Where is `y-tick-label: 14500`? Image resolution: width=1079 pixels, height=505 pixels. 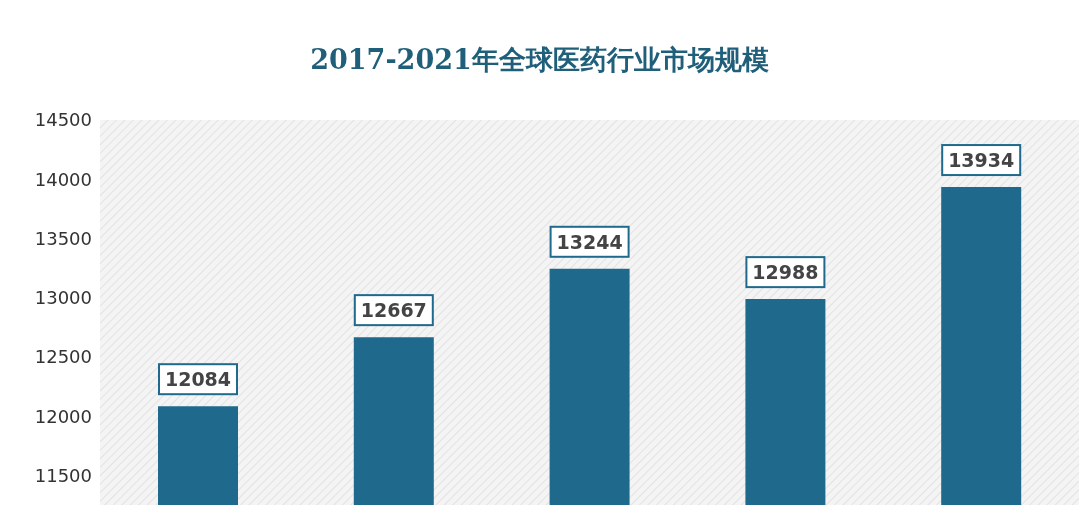 y-tick-label: 14500 is located at coordinates (63, 120).